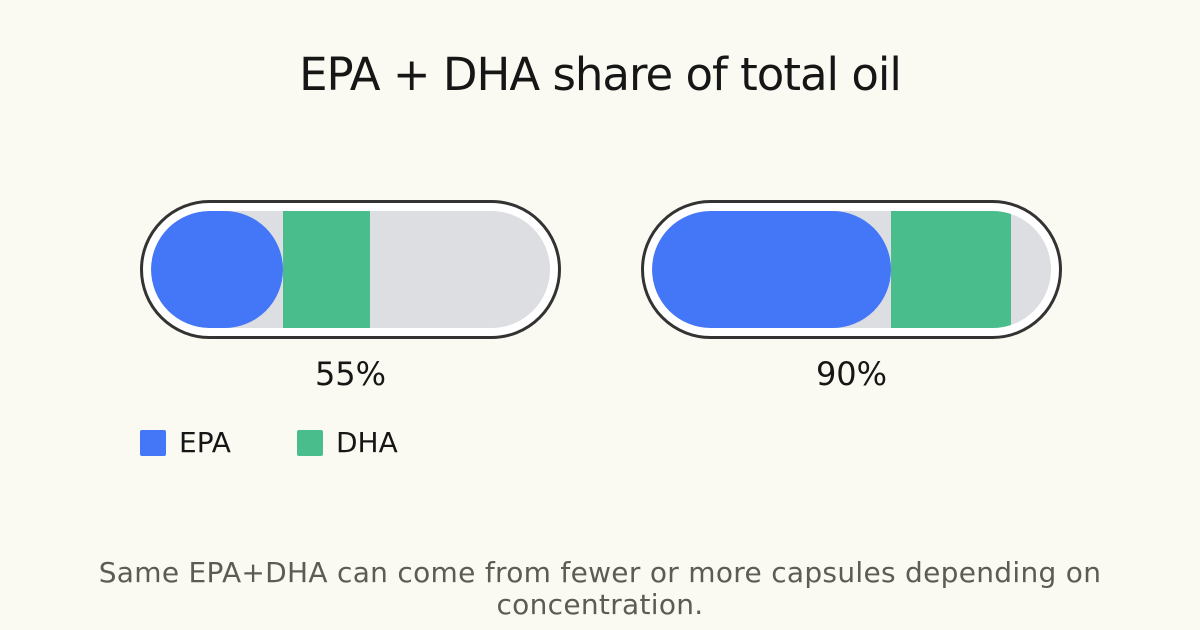  What do you see at coordinates (366, 442) in the screenshot?
I see `legend-label-dha: DHA` at bounding box center [366, 442].